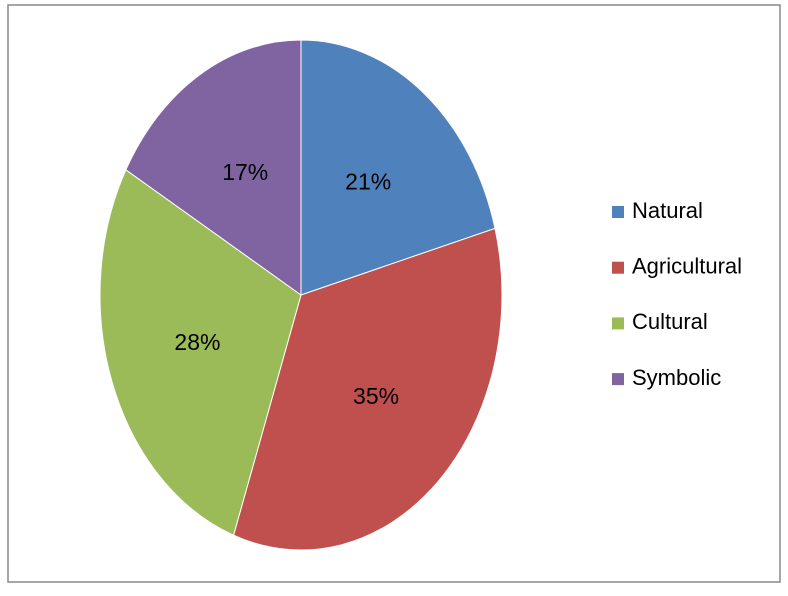  I want to click on legend-label: Natural, so click(667, 210).